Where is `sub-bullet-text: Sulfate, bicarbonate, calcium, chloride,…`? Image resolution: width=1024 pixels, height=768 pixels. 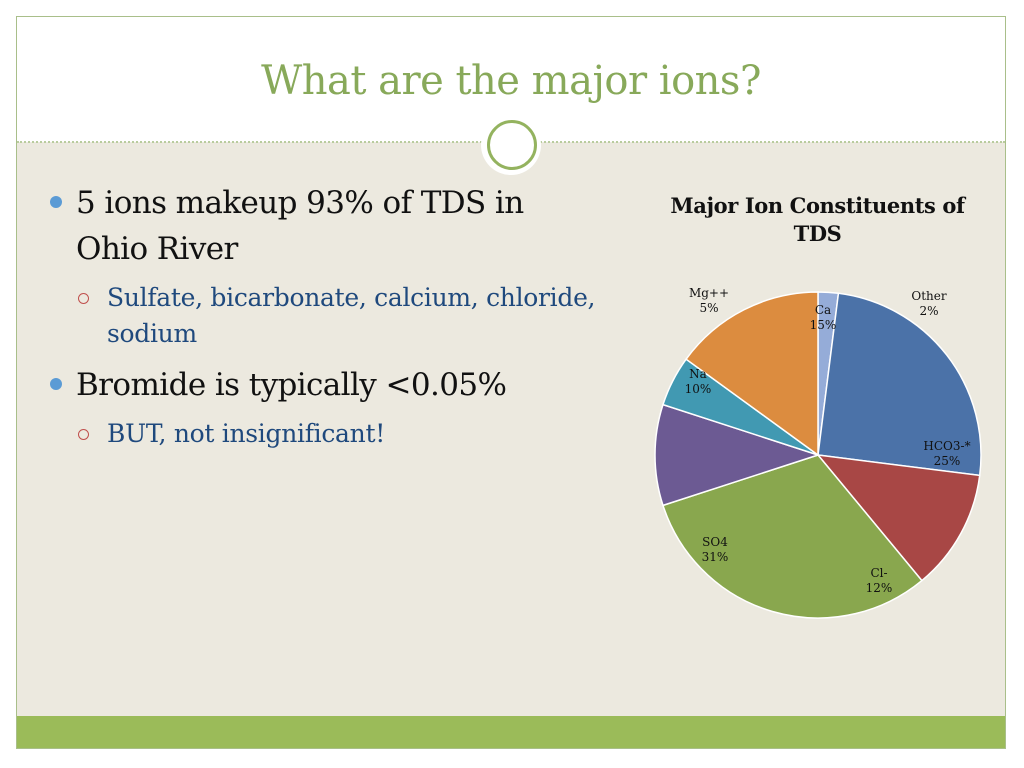
sub-bullet-text: Sulfate, bicarbonate, calcium, chloride,… is located at coordinates (351, 315).